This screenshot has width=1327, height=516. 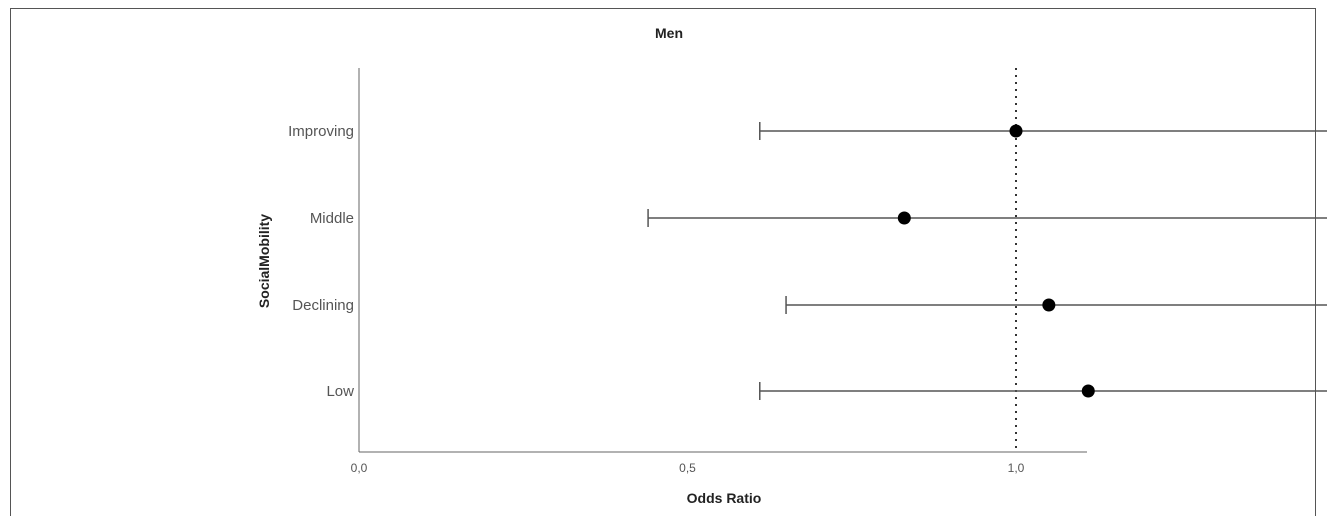 I want to click on category-label: Low, so click(x=340, y=391).